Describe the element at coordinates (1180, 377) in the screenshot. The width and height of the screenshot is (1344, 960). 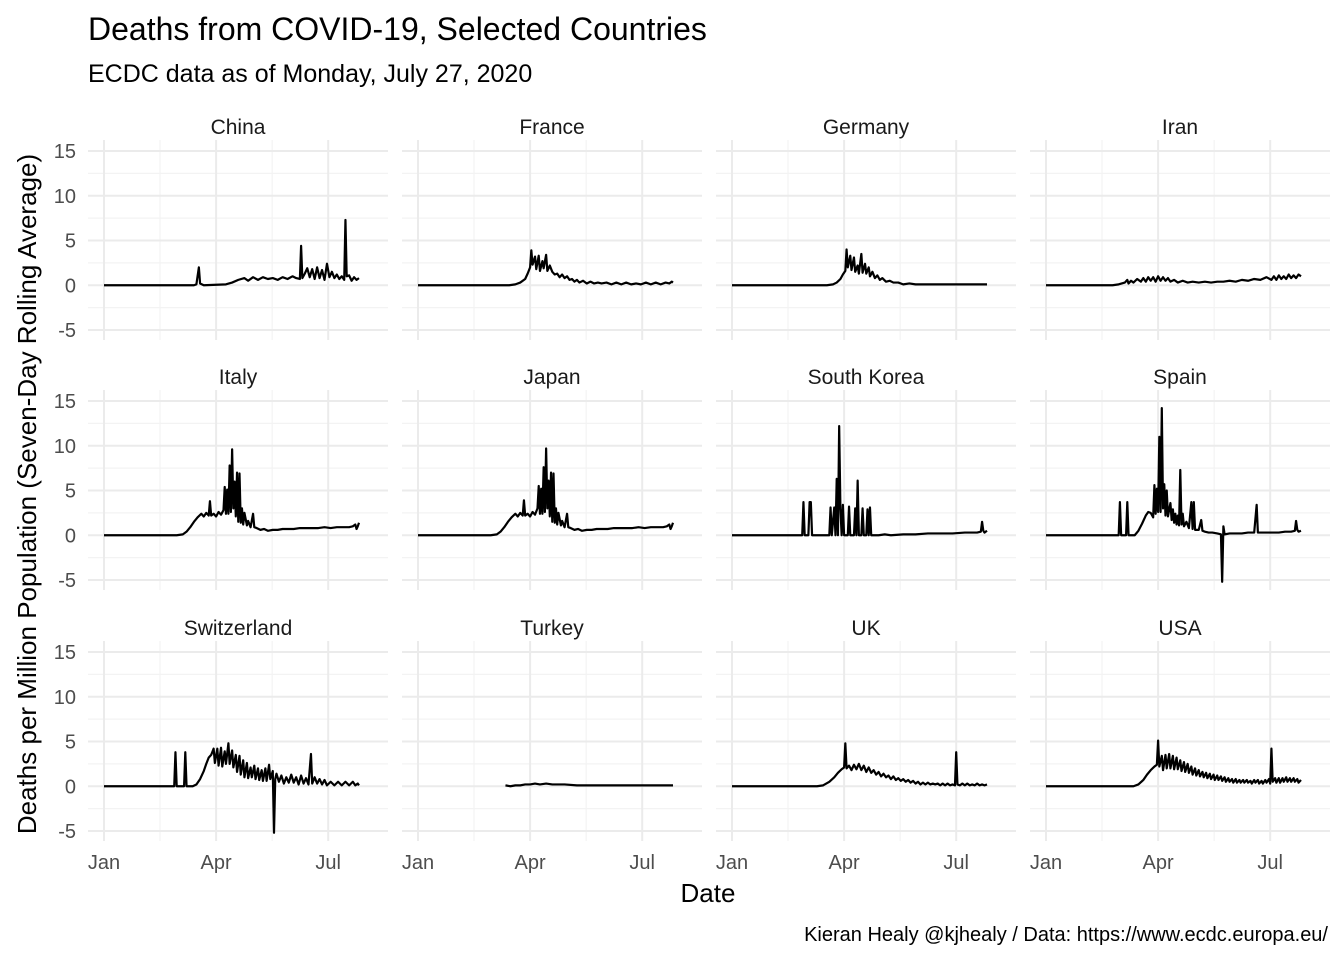
I see `facet-label: Spain` at that location.